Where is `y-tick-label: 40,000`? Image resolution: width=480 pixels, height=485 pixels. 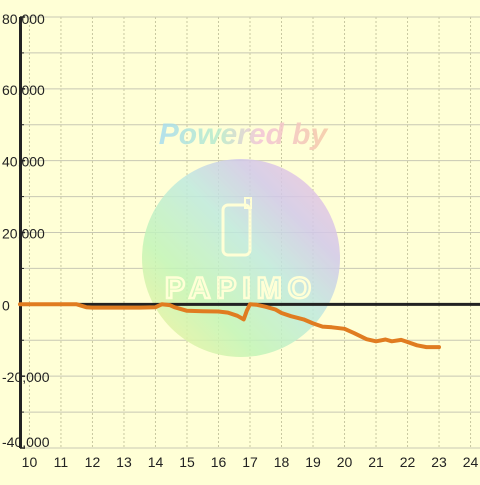
y-tick-label: 40,000 is located at coordinates (23, 162).